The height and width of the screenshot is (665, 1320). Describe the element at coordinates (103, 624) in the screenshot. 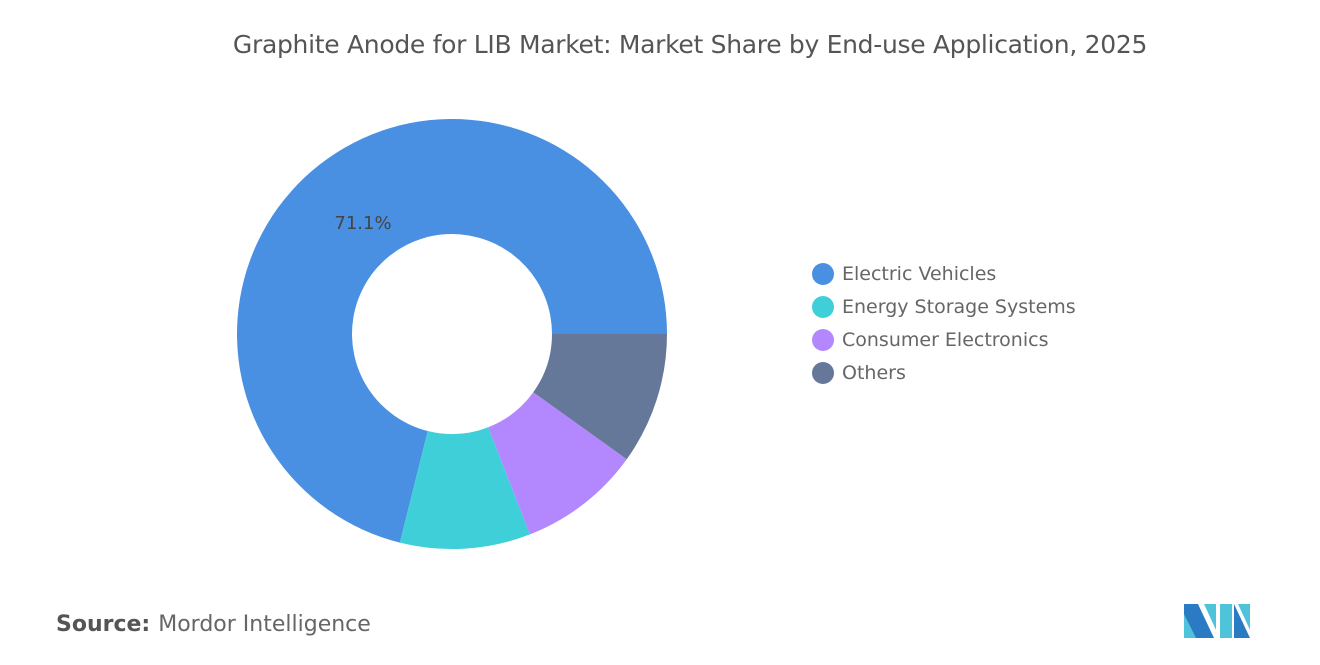

I see `source-label: Source:` at that location.